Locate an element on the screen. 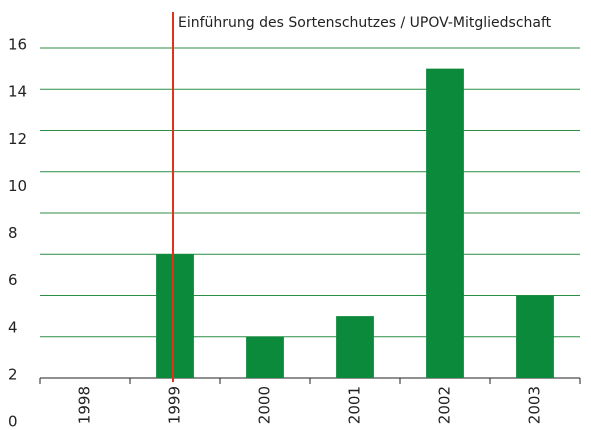 Image resolution: width=591 pixels, height=430 pixels. y-tick-label: 16 is located at coordinates (17, 45).